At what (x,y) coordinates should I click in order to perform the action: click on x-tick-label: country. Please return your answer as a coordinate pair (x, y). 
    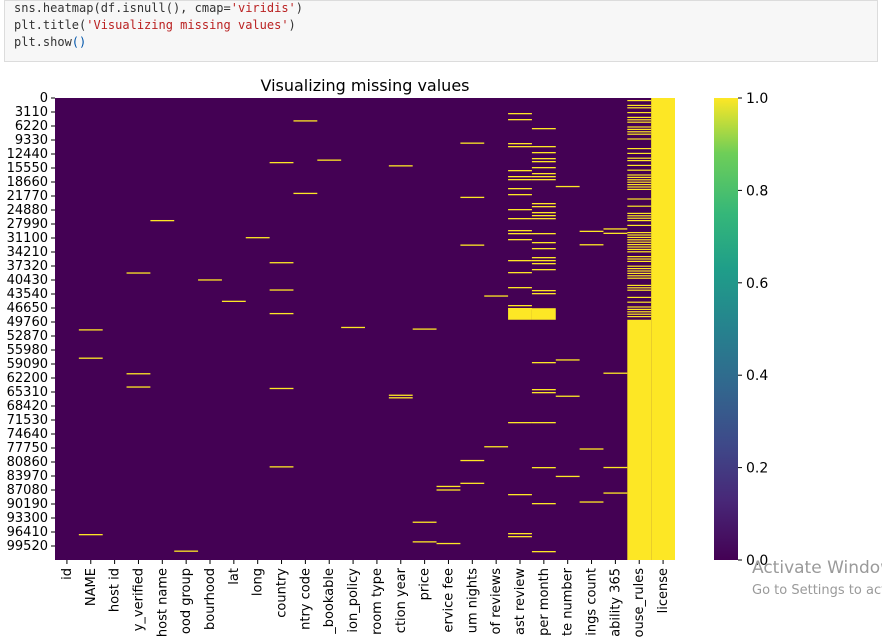
    Looking at the image, I should click on (282, 593).